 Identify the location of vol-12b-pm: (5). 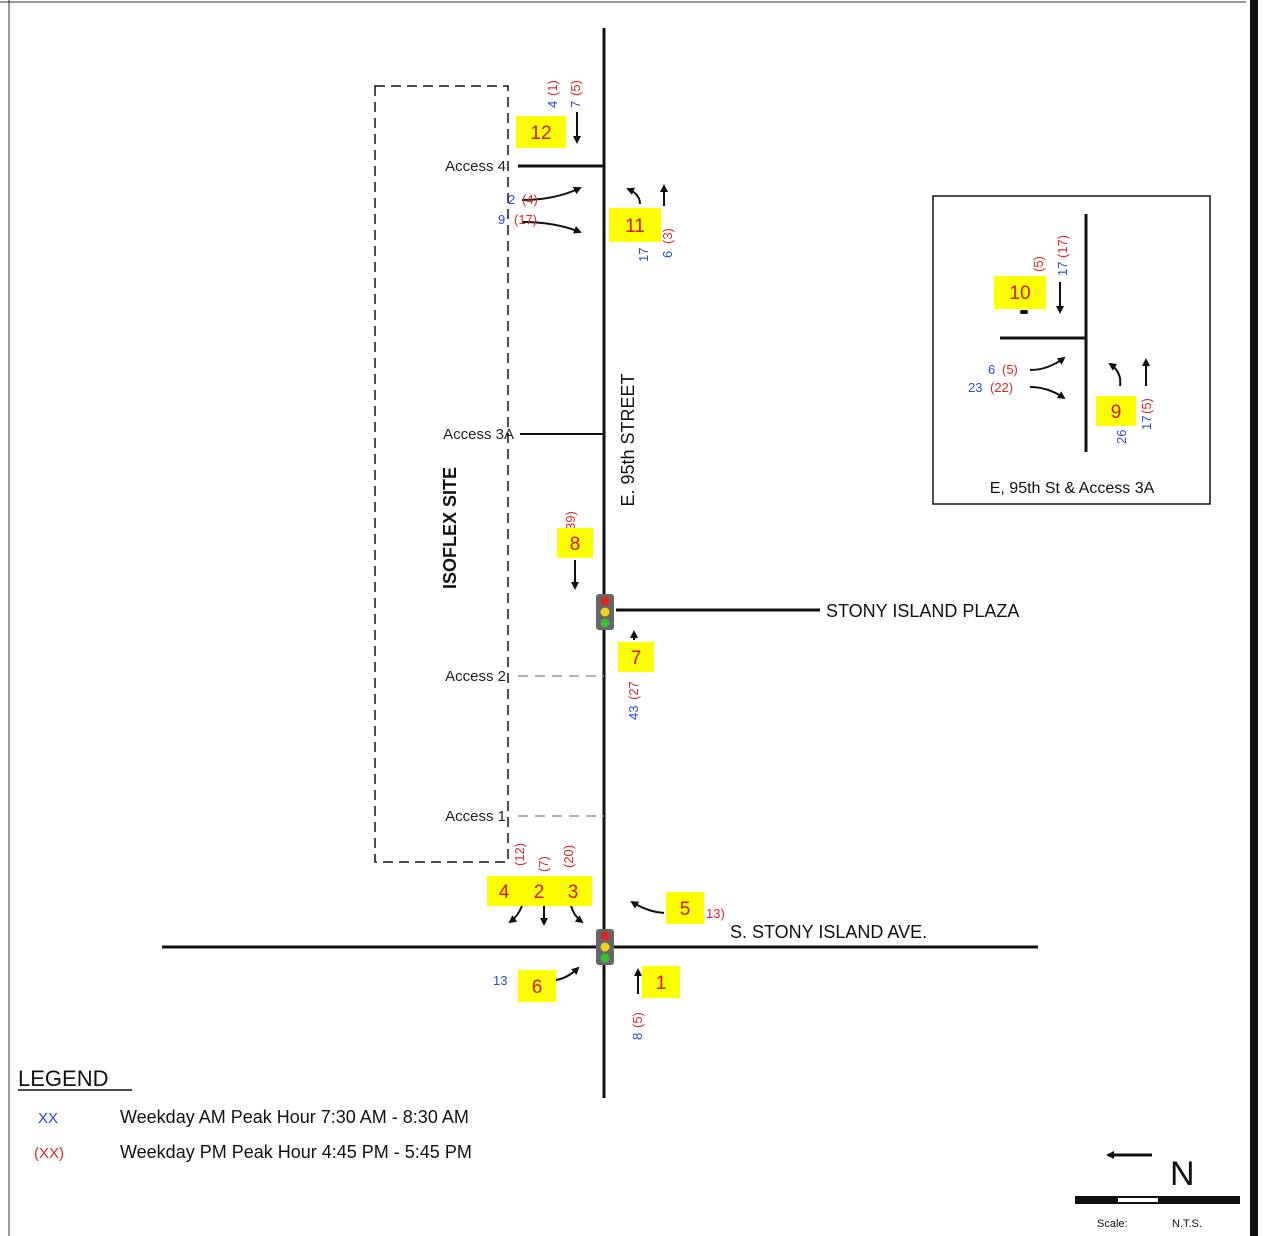
(575, 88).